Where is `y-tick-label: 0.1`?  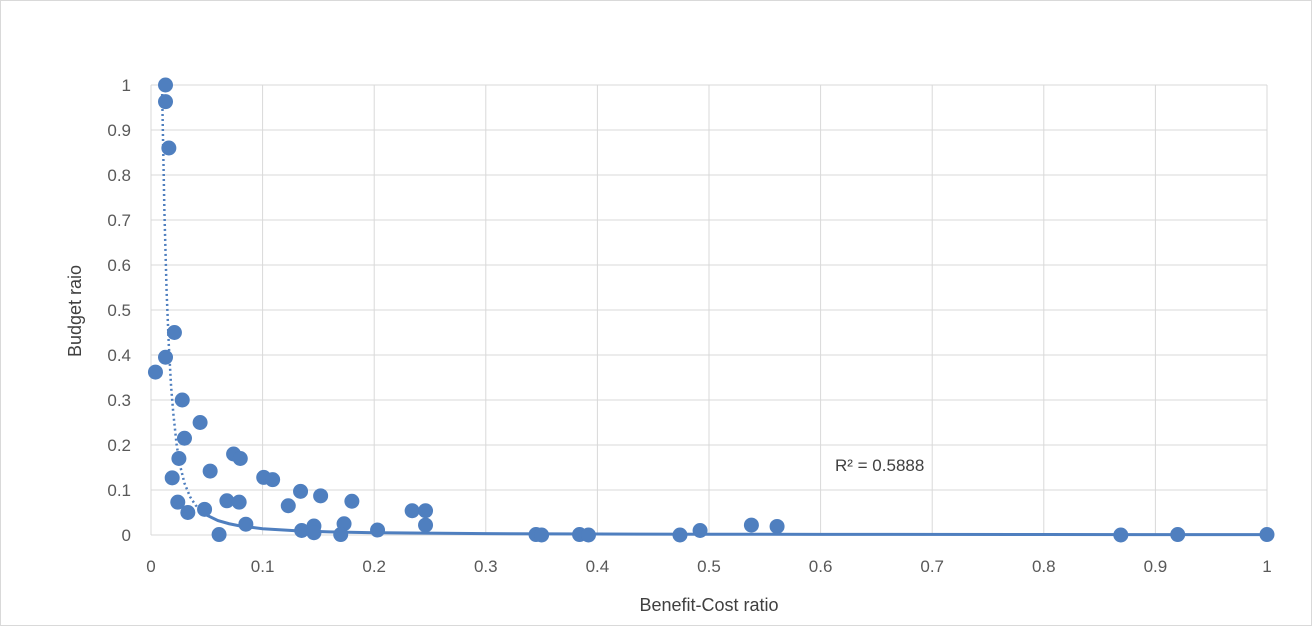 y-tick-label: 0.1 is located at coordinates (119, 490).